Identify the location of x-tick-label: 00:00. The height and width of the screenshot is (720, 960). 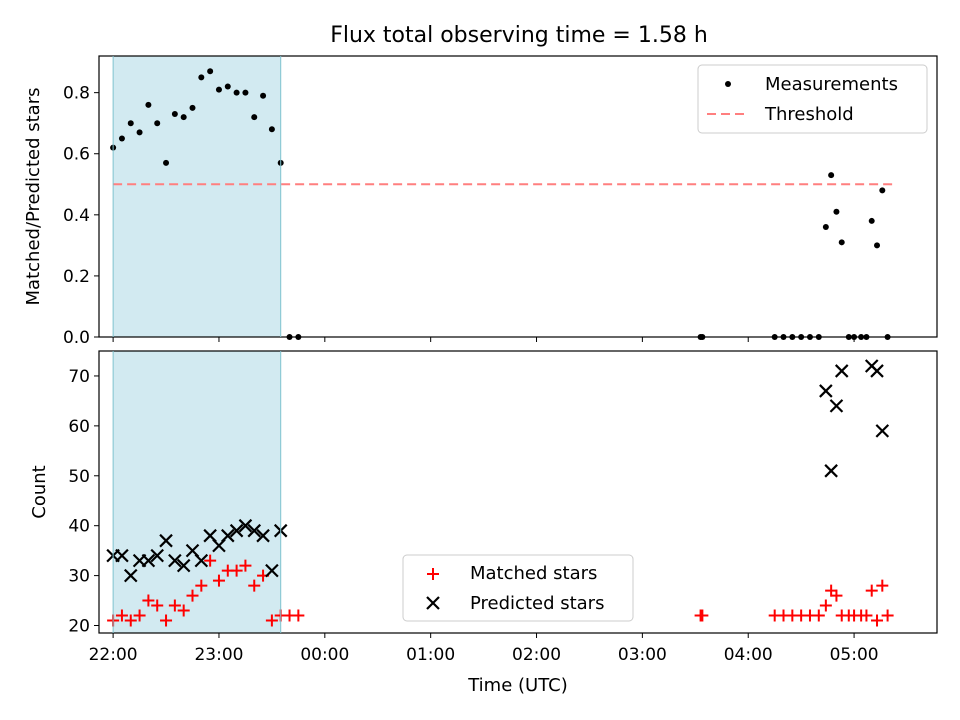
(324, 655).